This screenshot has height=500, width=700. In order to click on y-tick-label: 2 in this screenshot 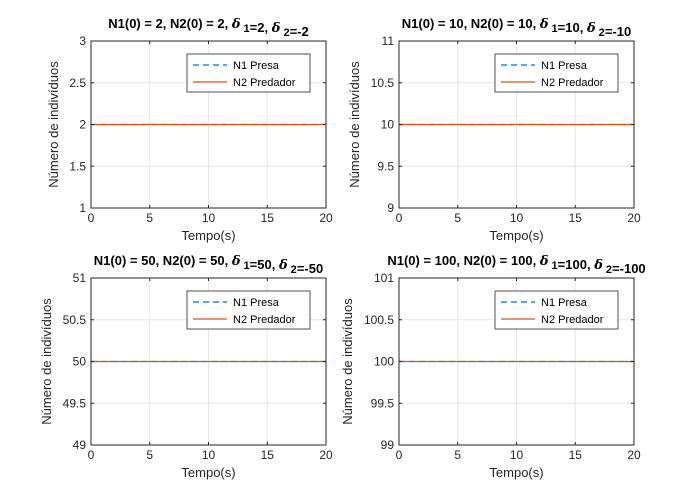, I will do `click(82, 125)`.